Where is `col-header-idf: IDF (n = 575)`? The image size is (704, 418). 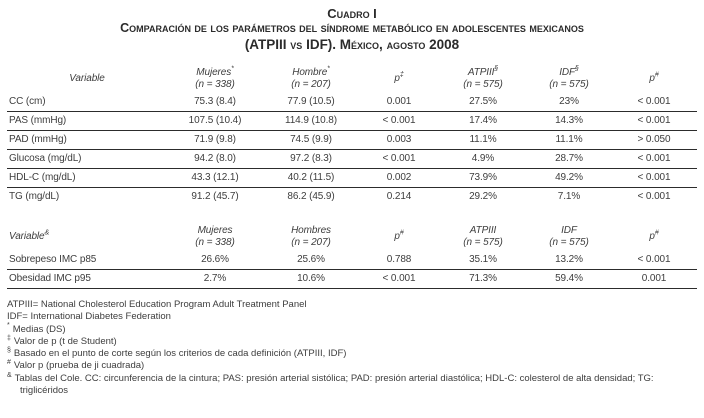 col-header-idf: IDF (n = 575) is located at coordinates (569, 237).